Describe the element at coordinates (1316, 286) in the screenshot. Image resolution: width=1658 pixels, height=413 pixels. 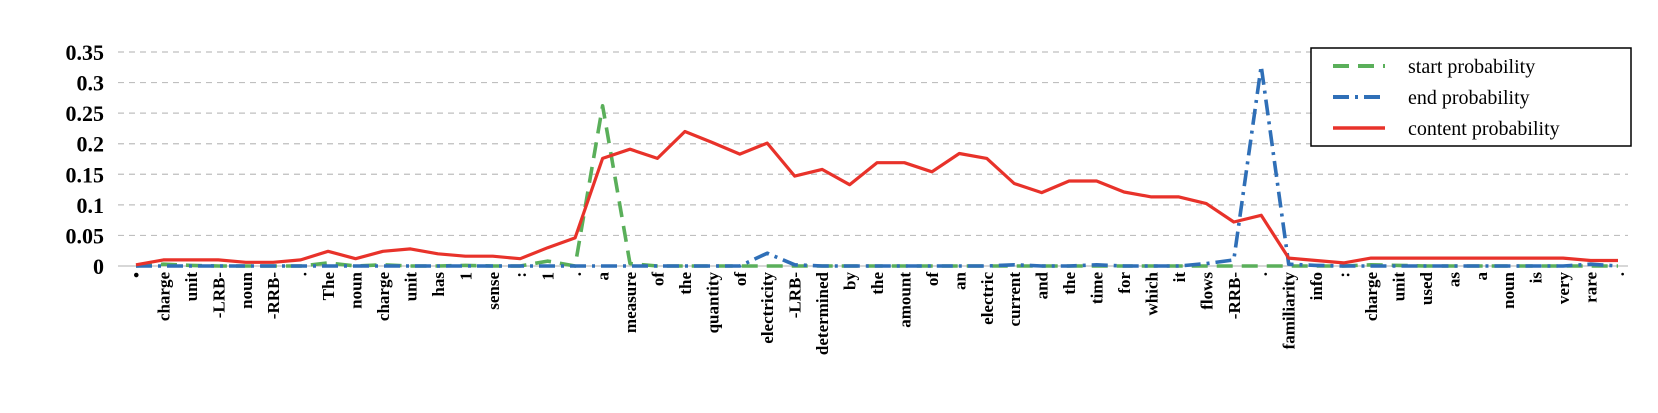
I see `x-tick-label: info` at that location.